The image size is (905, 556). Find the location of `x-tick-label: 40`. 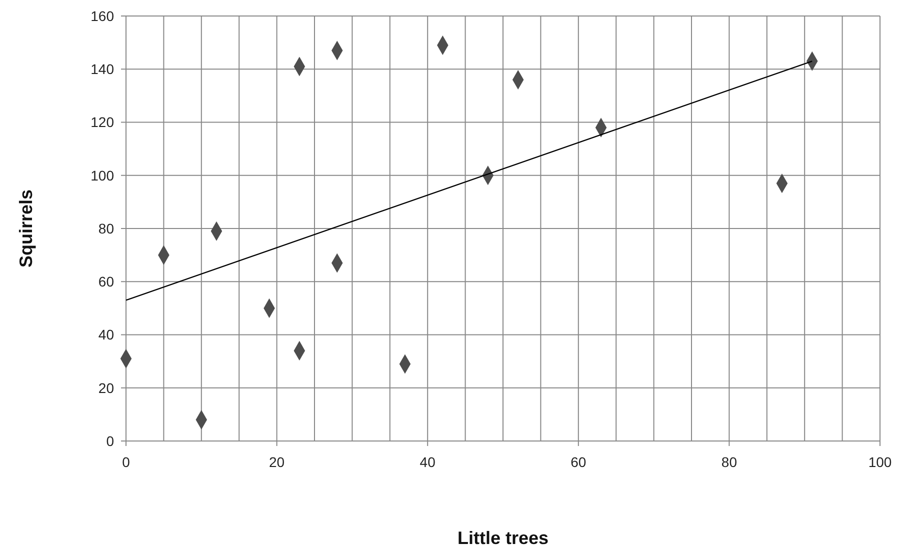

x-tick-label: 40 is located at coordinates (428, 462).